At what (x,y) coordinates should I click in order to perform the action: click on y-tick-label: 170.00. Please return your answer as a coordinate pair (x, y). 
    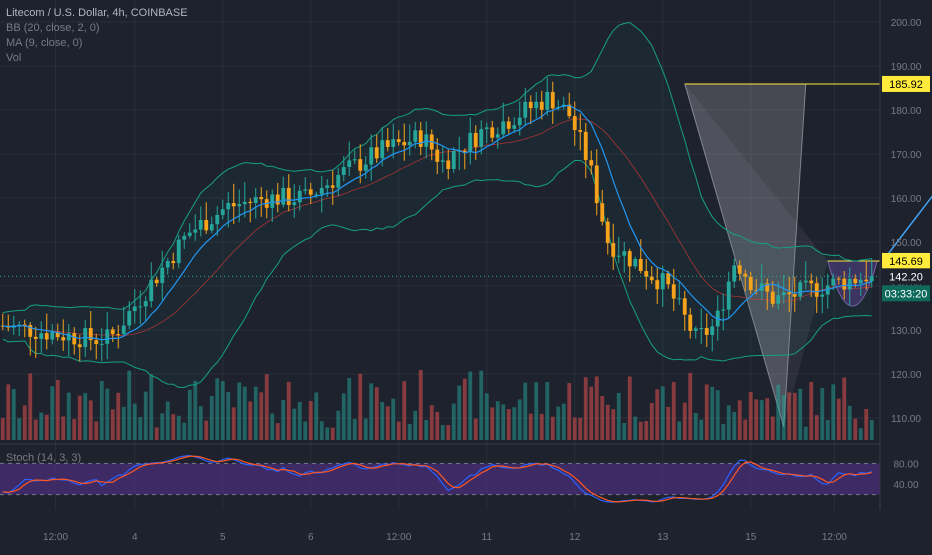
    Looking at the image, I should click on (906, 155).